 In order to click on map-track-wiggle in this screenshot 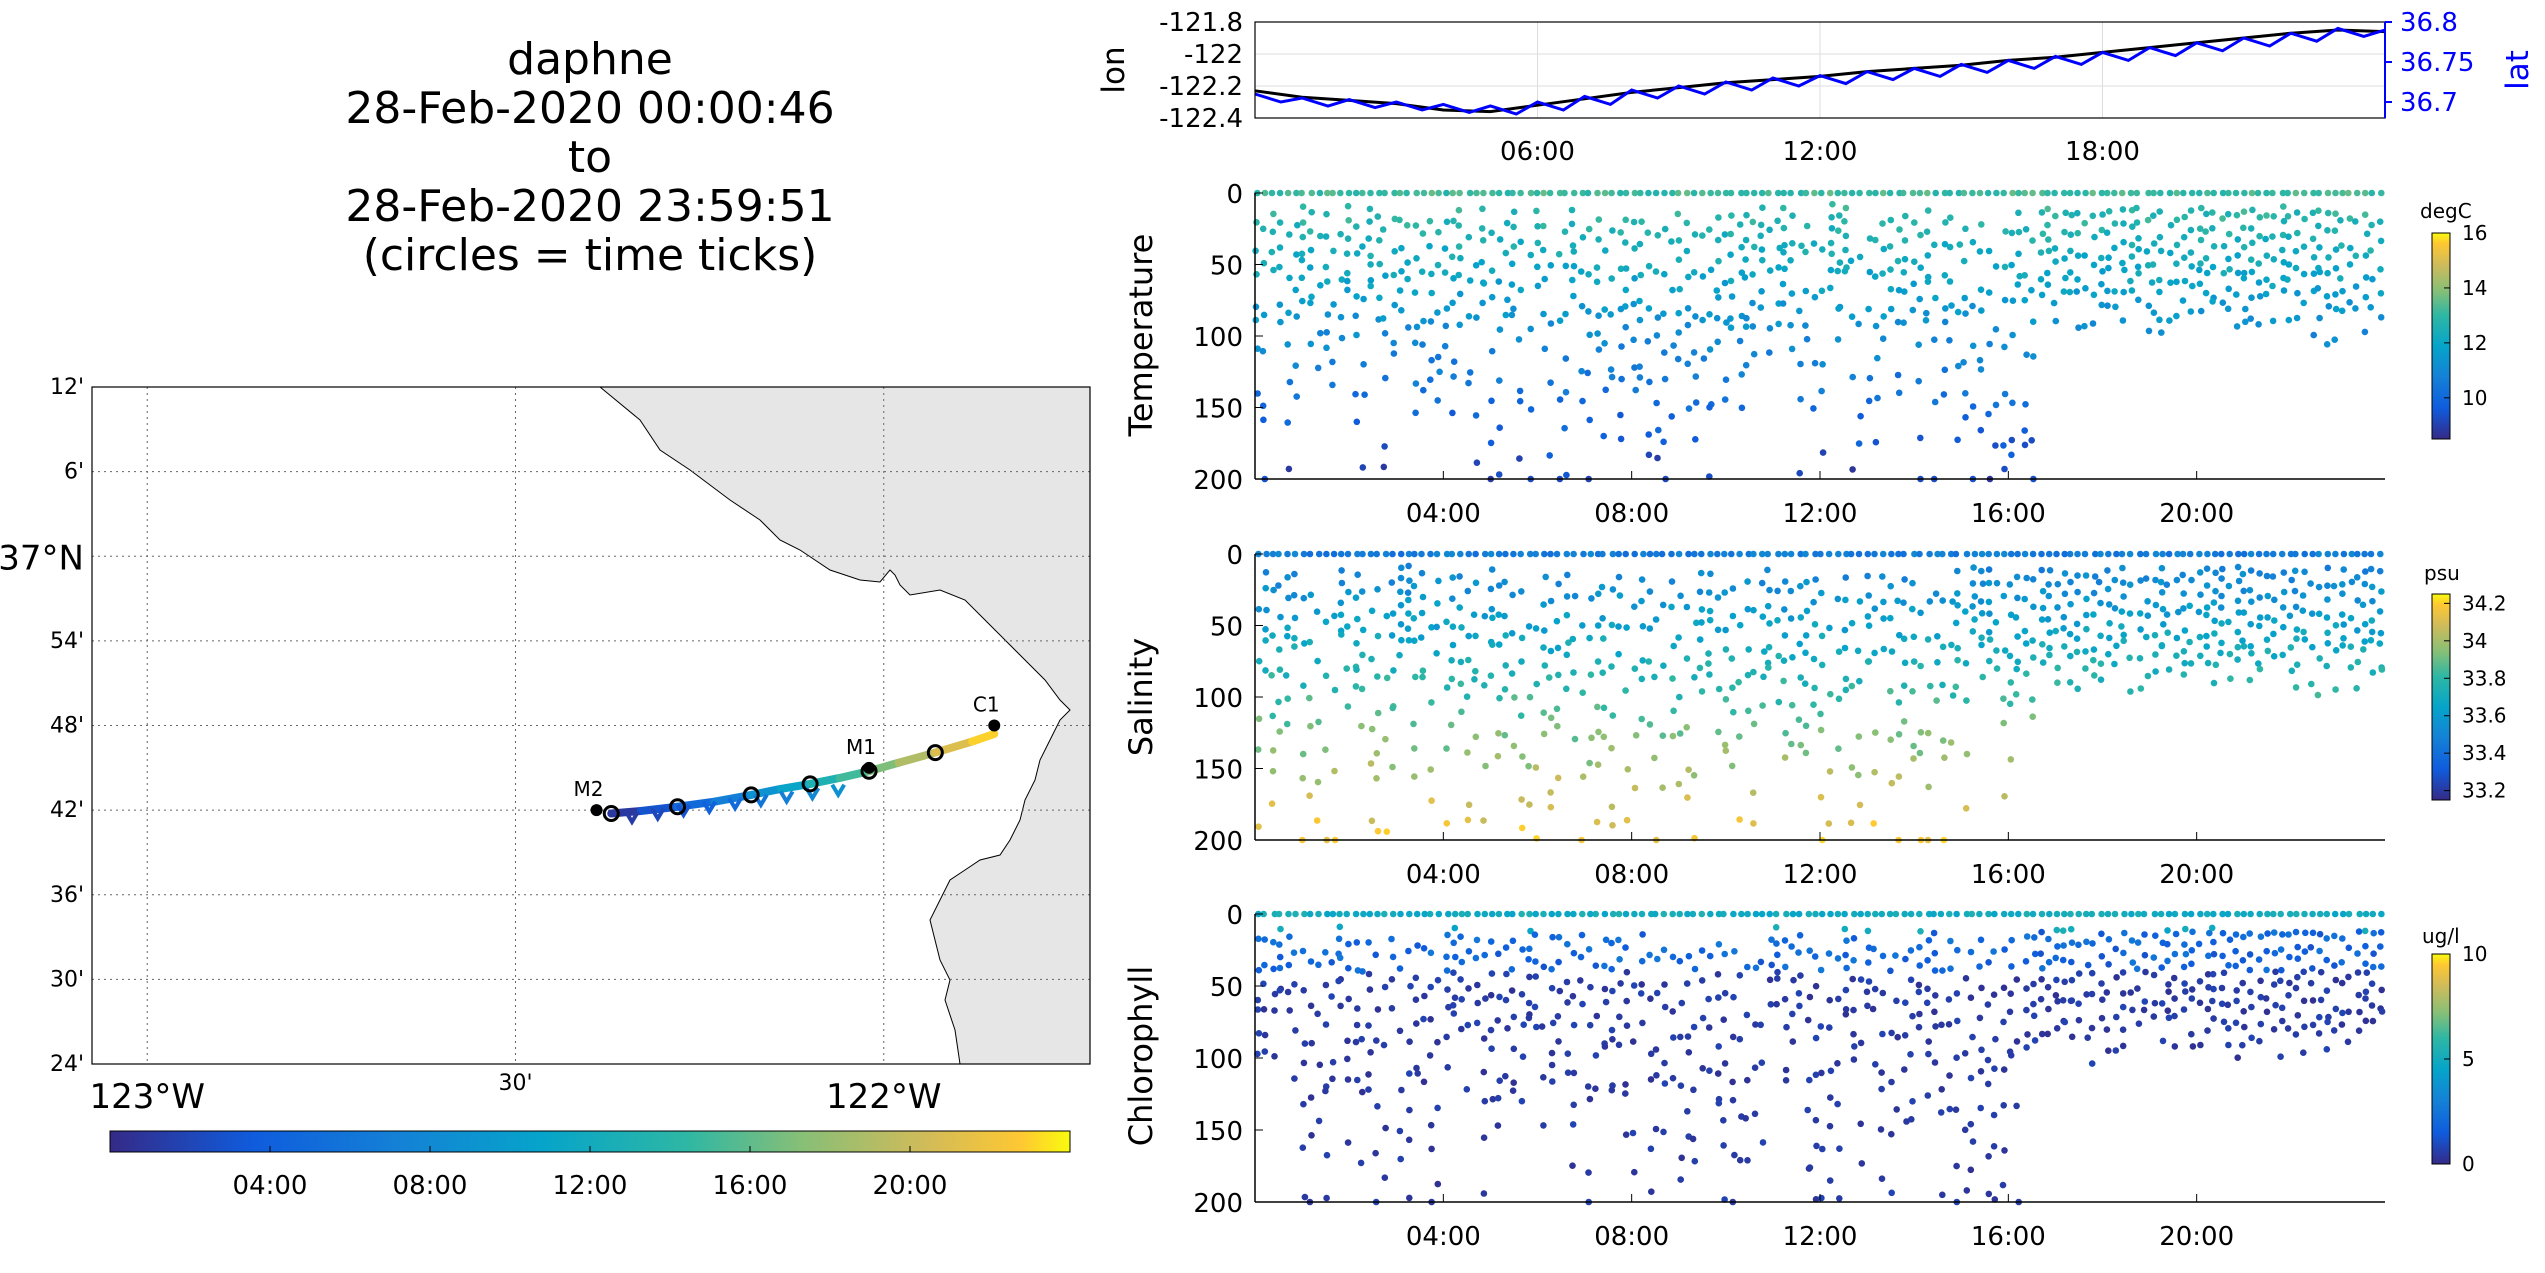, I will do `click(838, 791)`.